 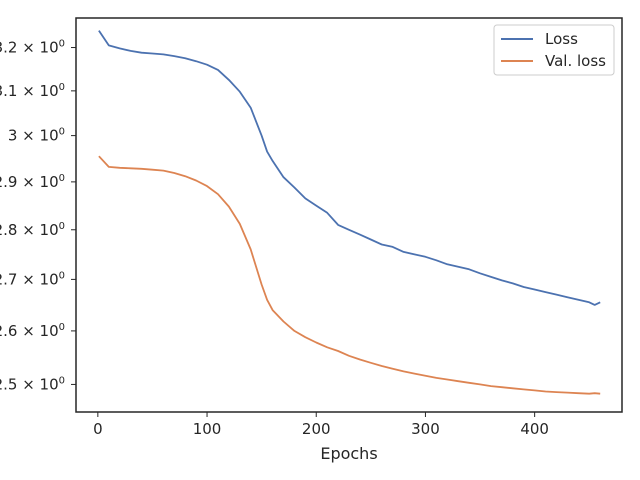 I want to click on x-axis: 0 100 200 300 400, so click(x=321, y=425).